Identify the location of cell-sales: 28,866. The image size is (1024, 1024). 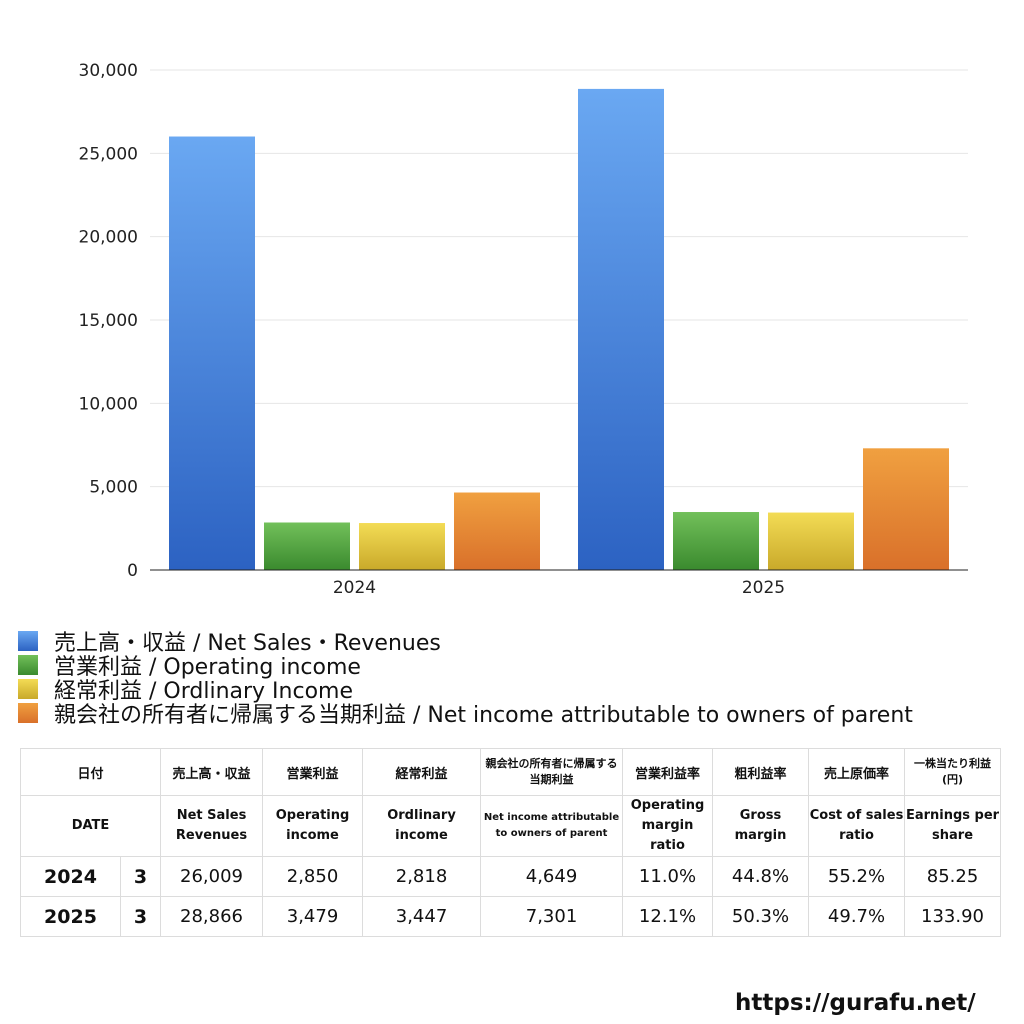
(212, 916).